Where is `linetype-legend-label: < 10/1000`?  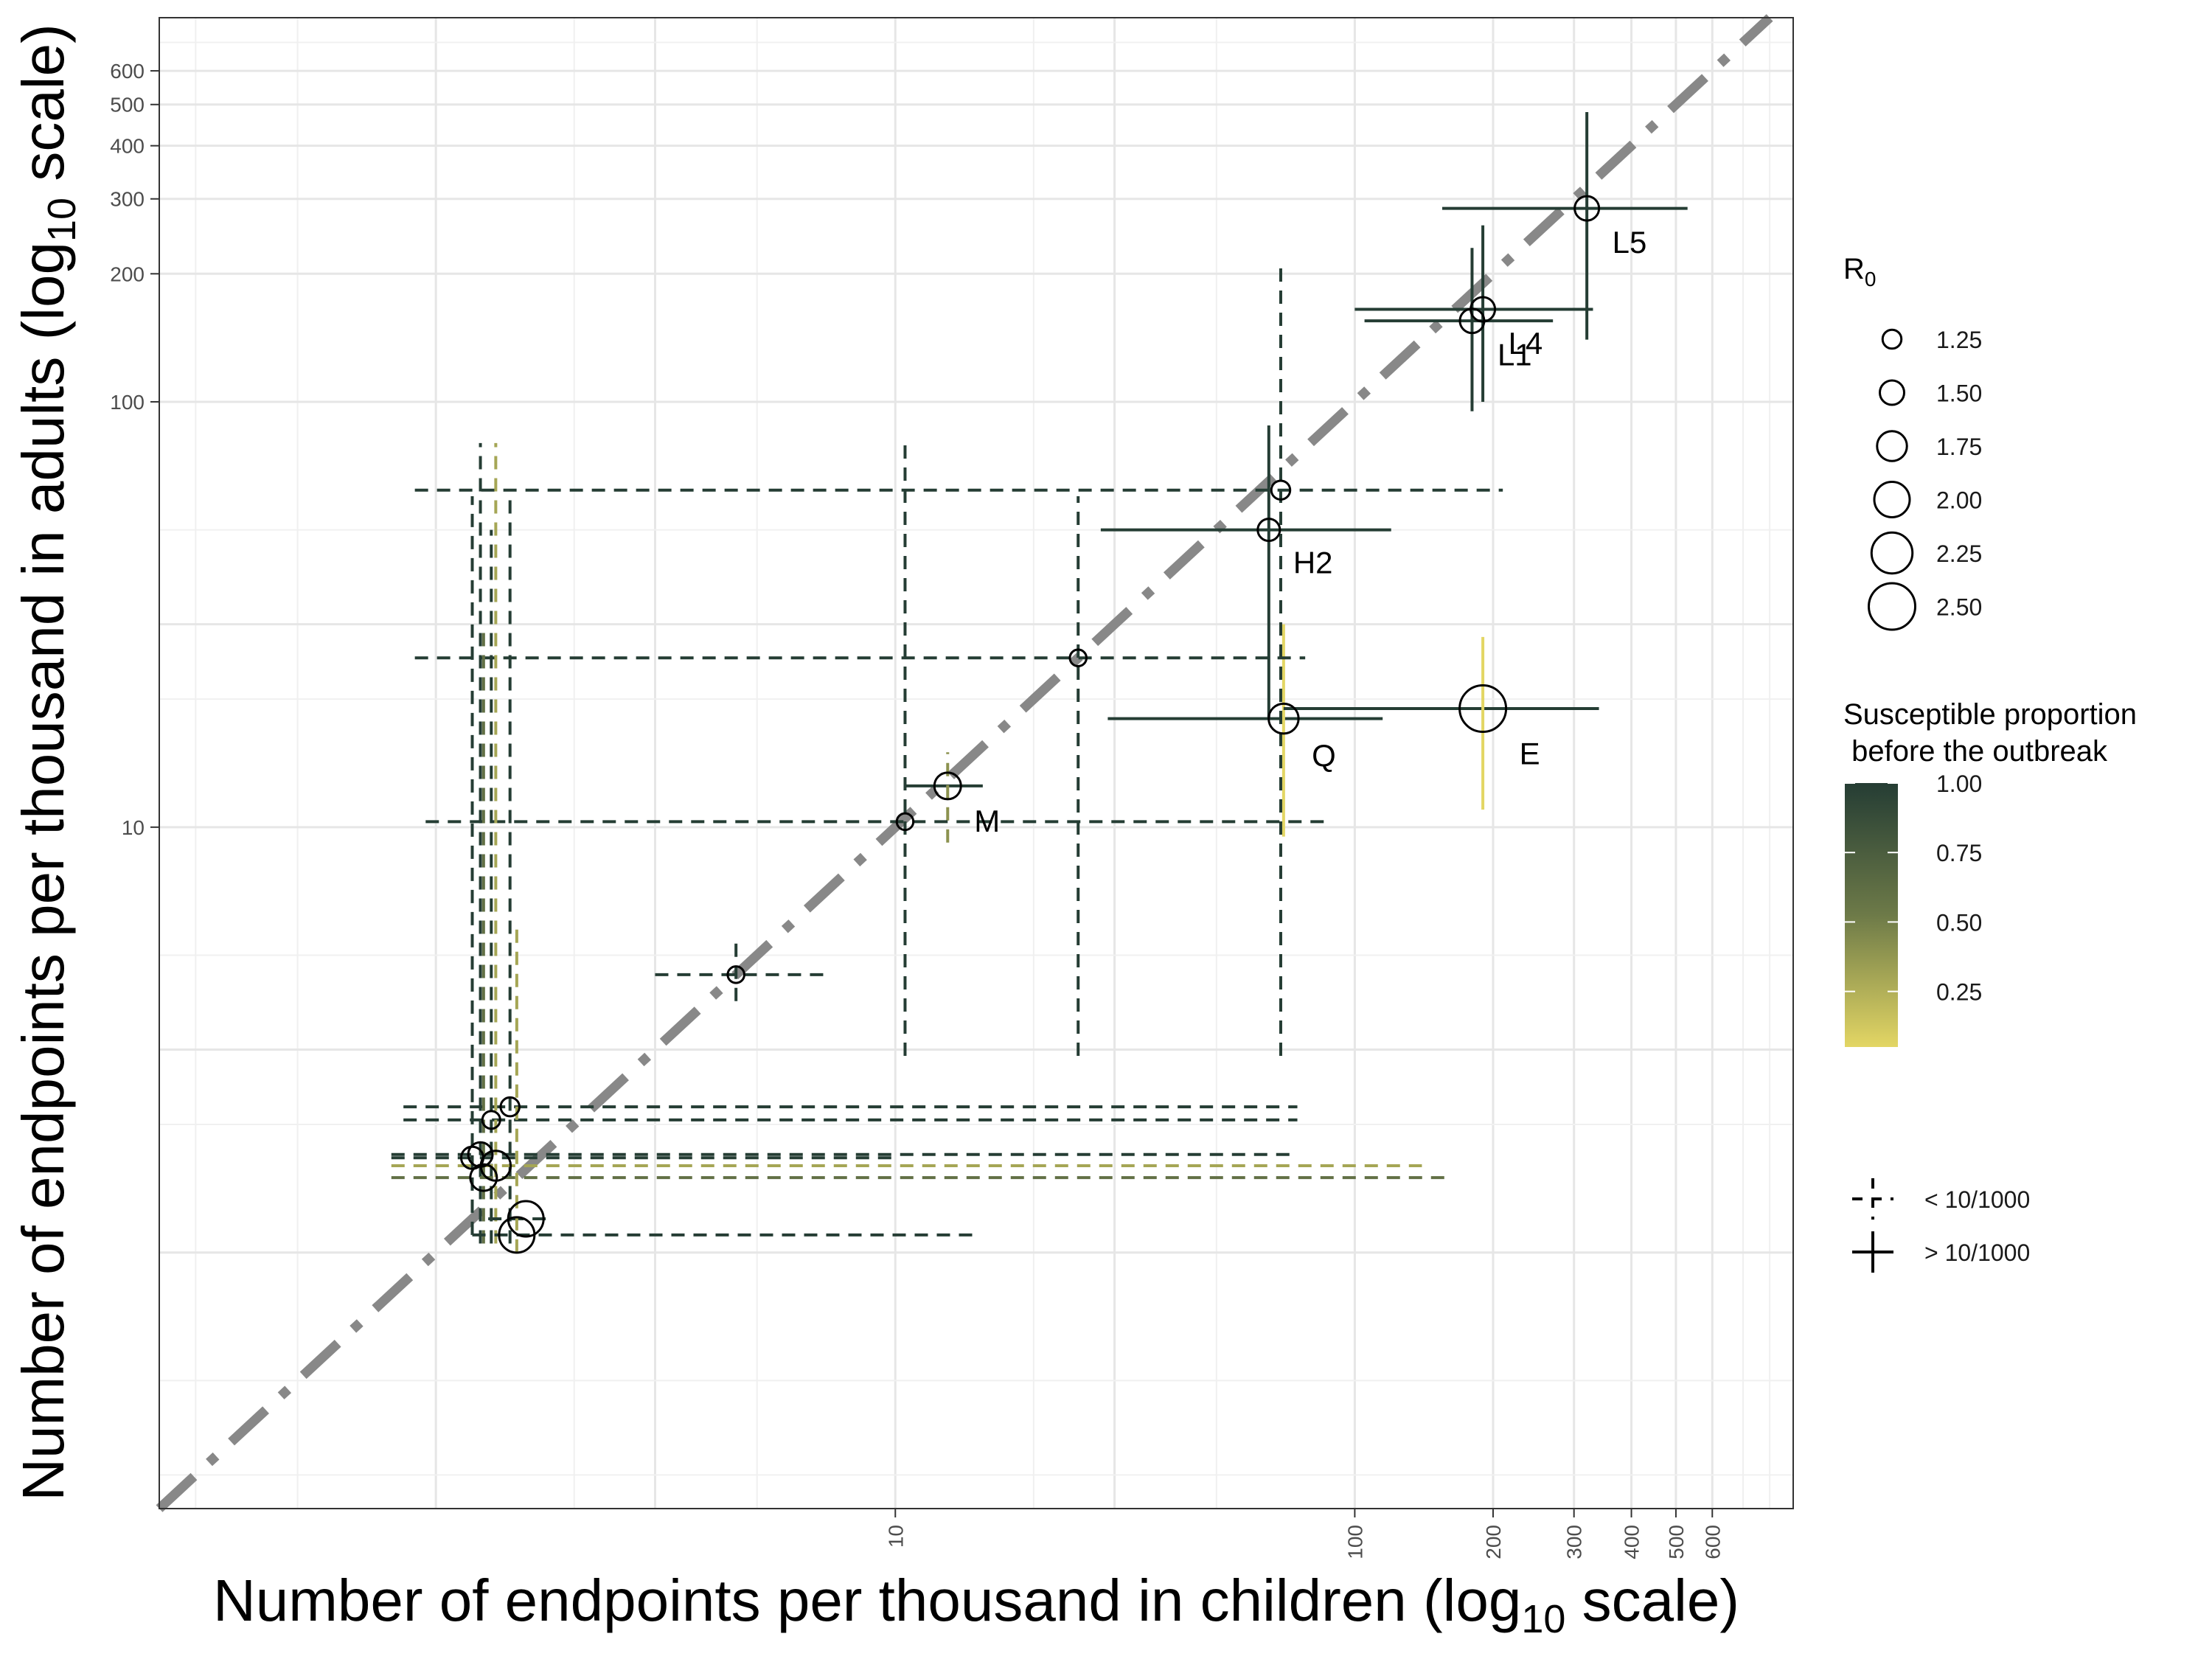 linetype-legend-label: < 10/1000 is located at coordinates (1977, 1199).